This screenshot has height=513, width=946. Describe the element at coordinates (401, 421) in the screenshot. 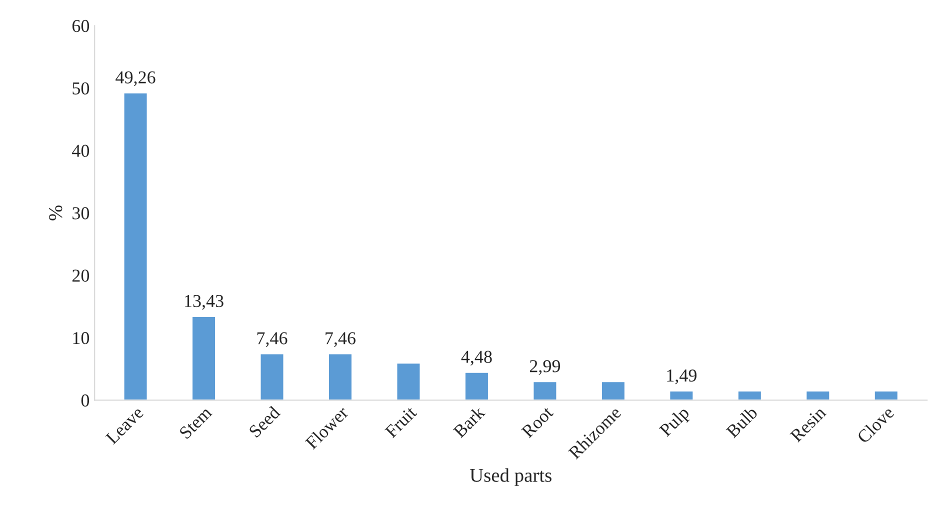

I see `x-tick-label: Fruit` at that location.